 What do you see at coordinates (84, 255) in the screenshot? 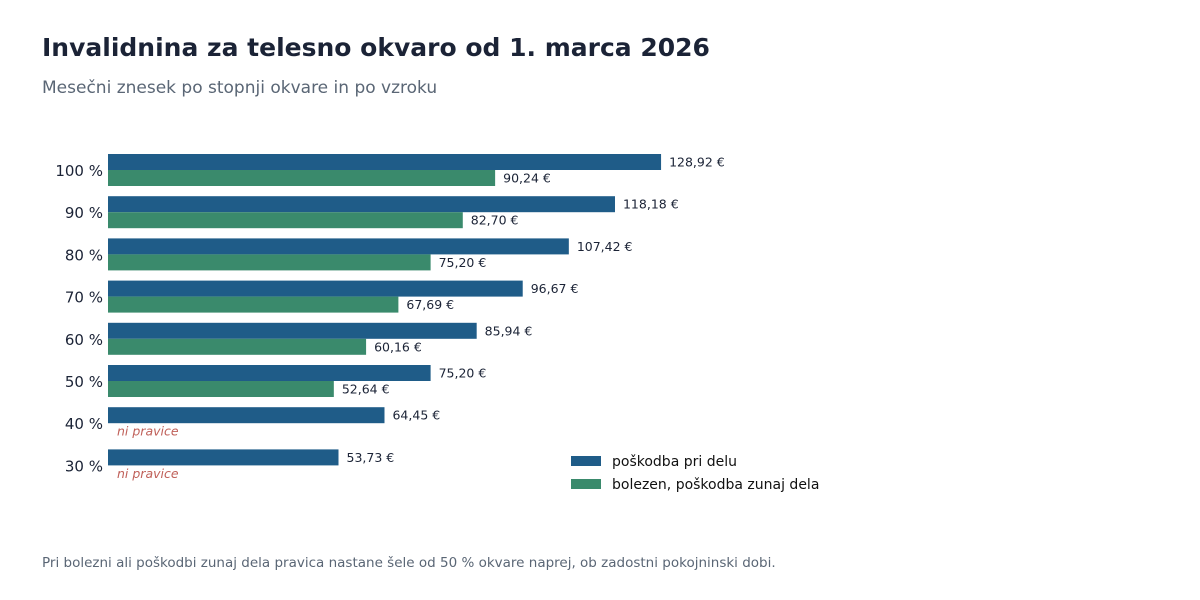
I see `category-label: 80 %` at bounding box center [84, 255].